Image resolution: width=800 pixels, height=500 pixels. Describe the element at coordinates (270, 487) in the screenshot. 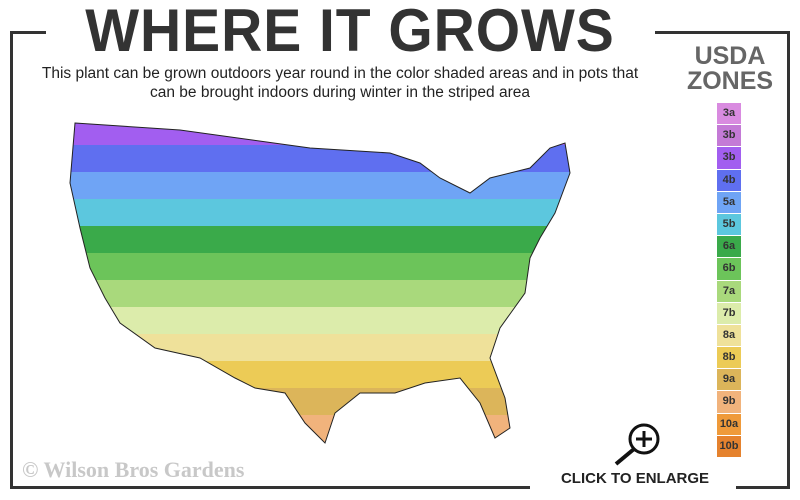

I see `frame-bottom-left` at that location.